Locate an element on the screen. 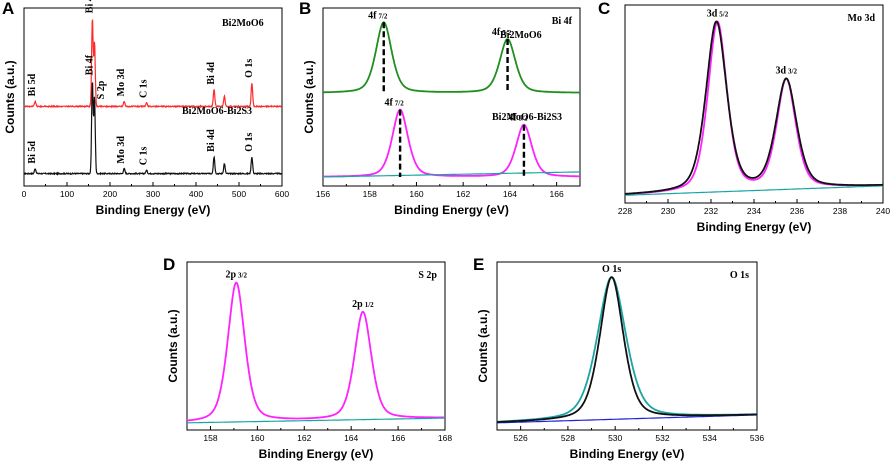 Image resolution: width=892 pixels, height=476 pixels. x-tick-label: 240 is located at coordinates (883, 211).